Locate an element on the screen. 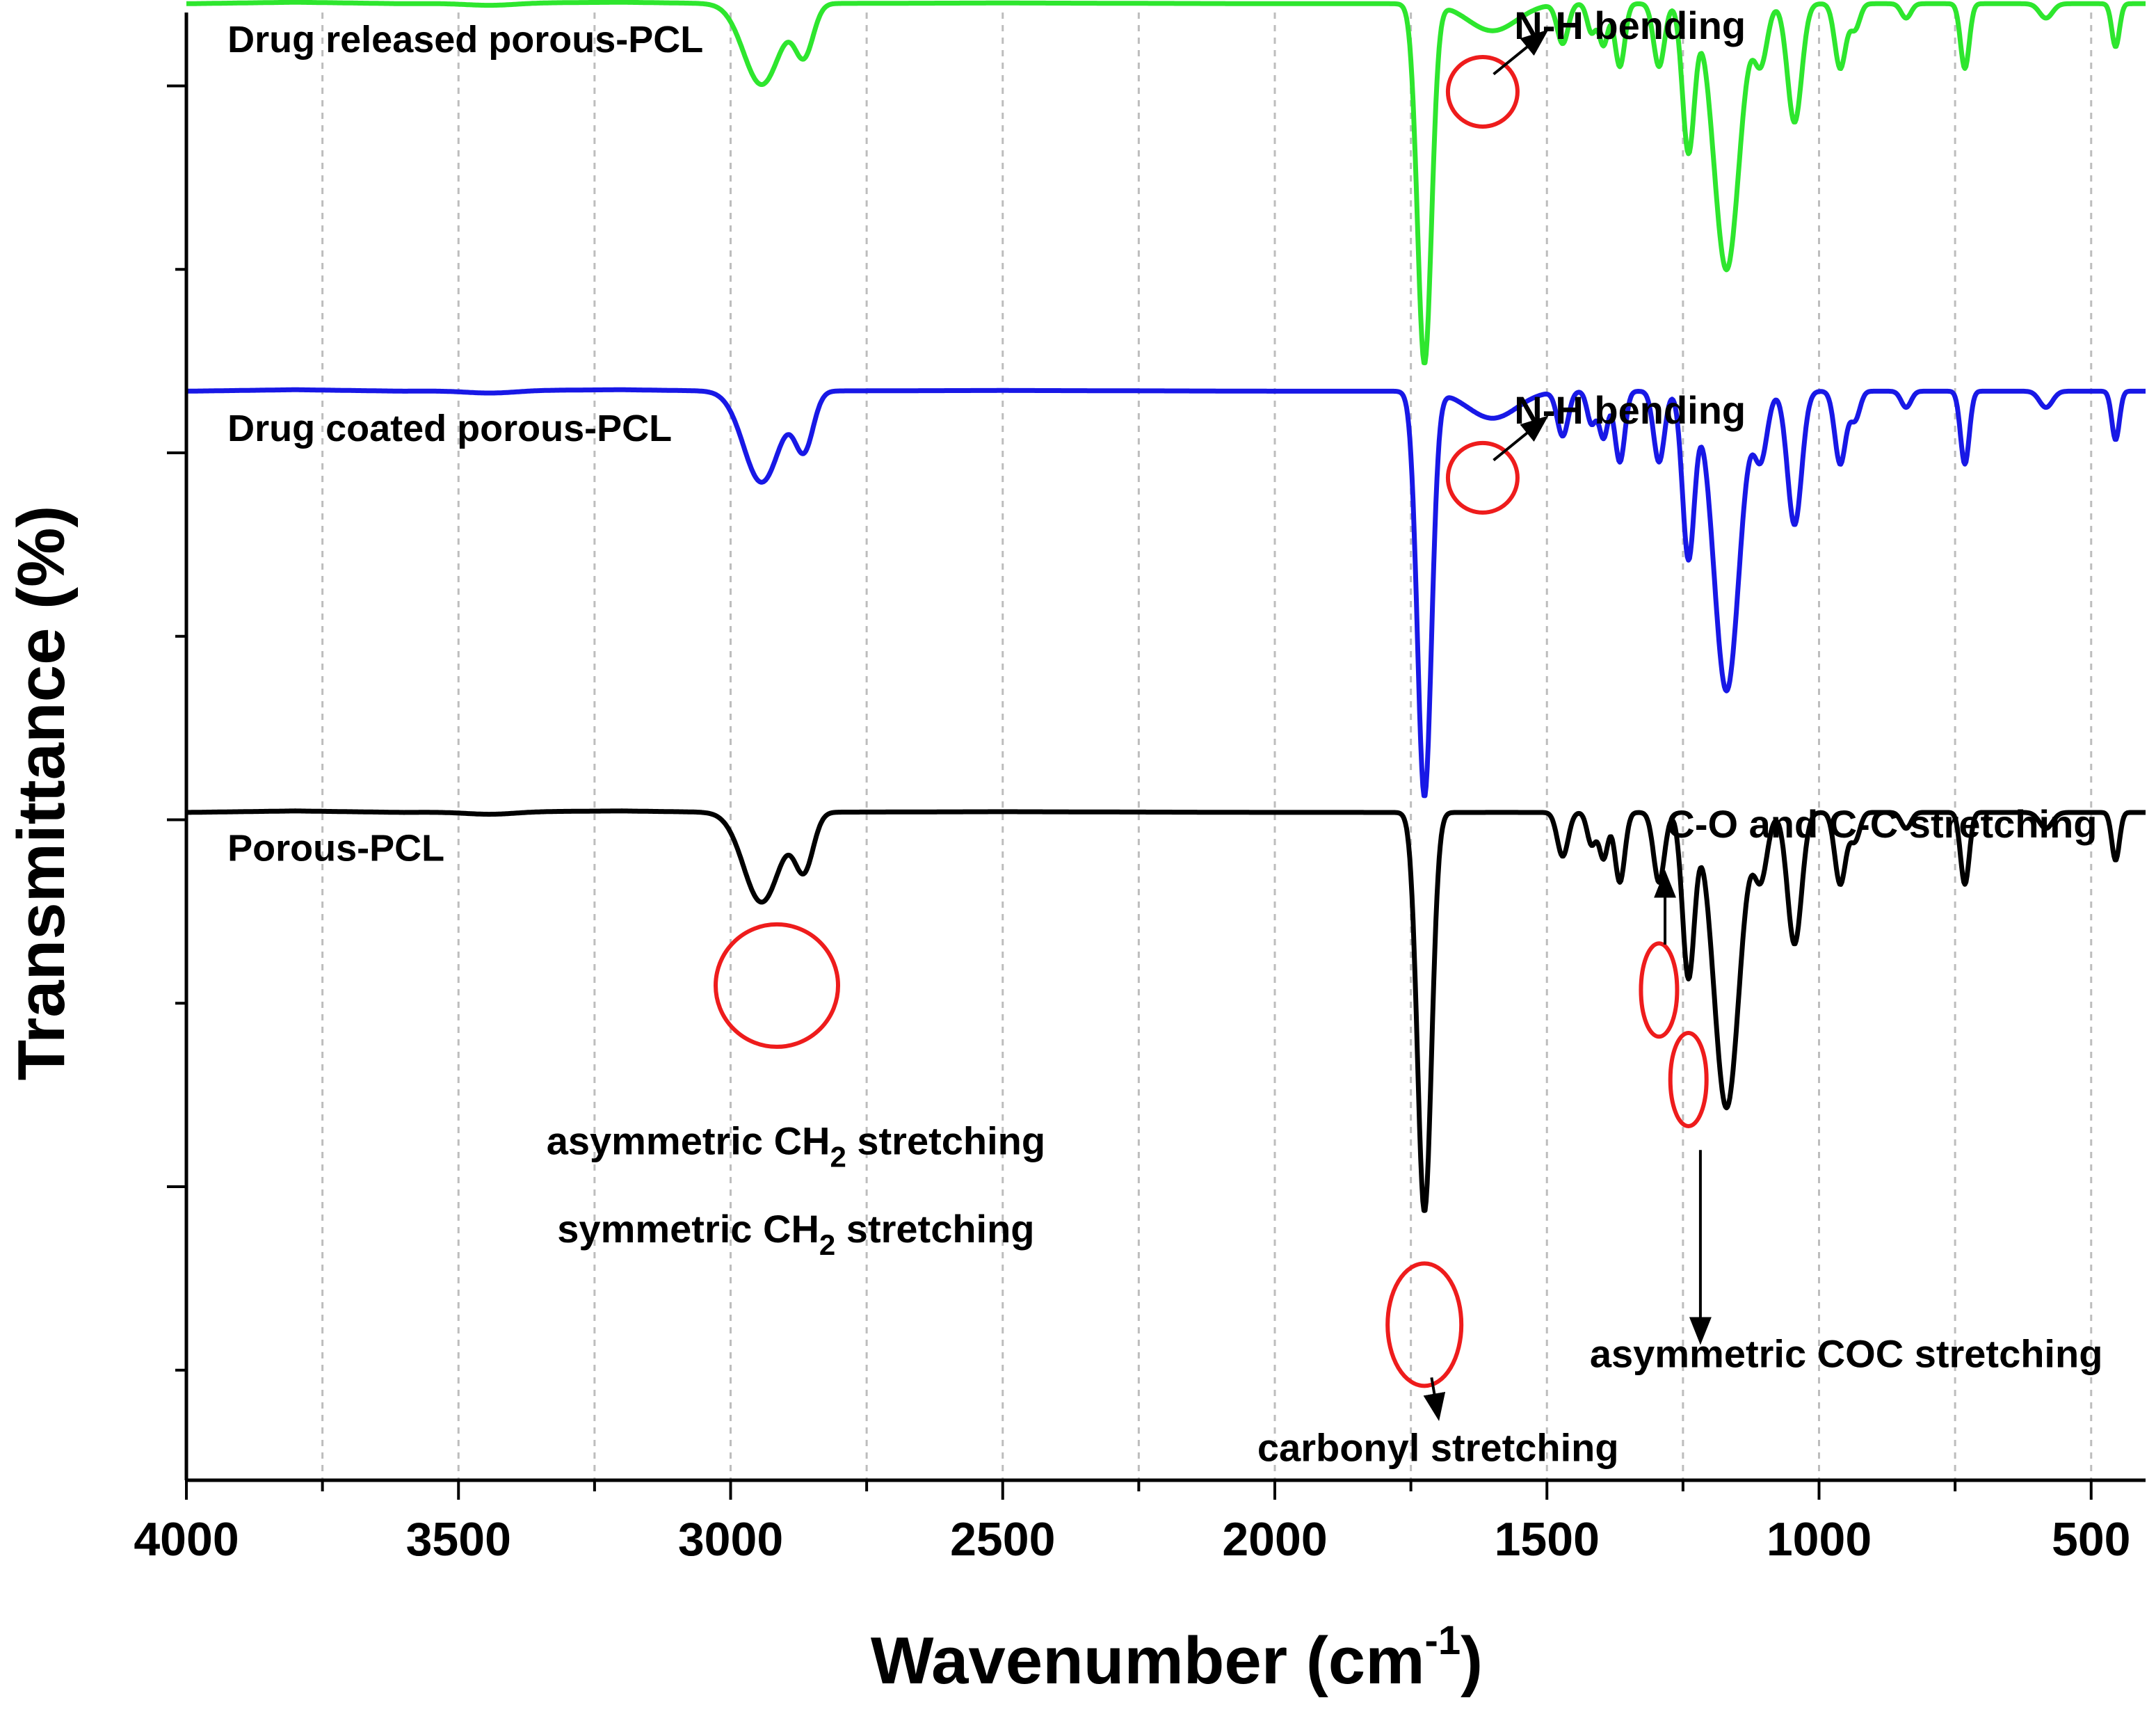 This screenshot has height=1723, width=2156. annotation-label-5-text: carbonyl stretching is located at coordinates (1438, 1448).